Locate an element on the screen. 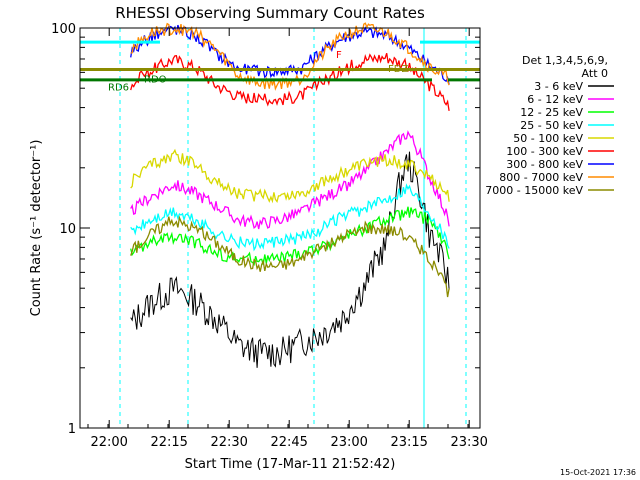 Image resolution: width=640 pixels, height=480 pixels. legend-label: 100 - 300 keV is located at coordinates (544, 151).